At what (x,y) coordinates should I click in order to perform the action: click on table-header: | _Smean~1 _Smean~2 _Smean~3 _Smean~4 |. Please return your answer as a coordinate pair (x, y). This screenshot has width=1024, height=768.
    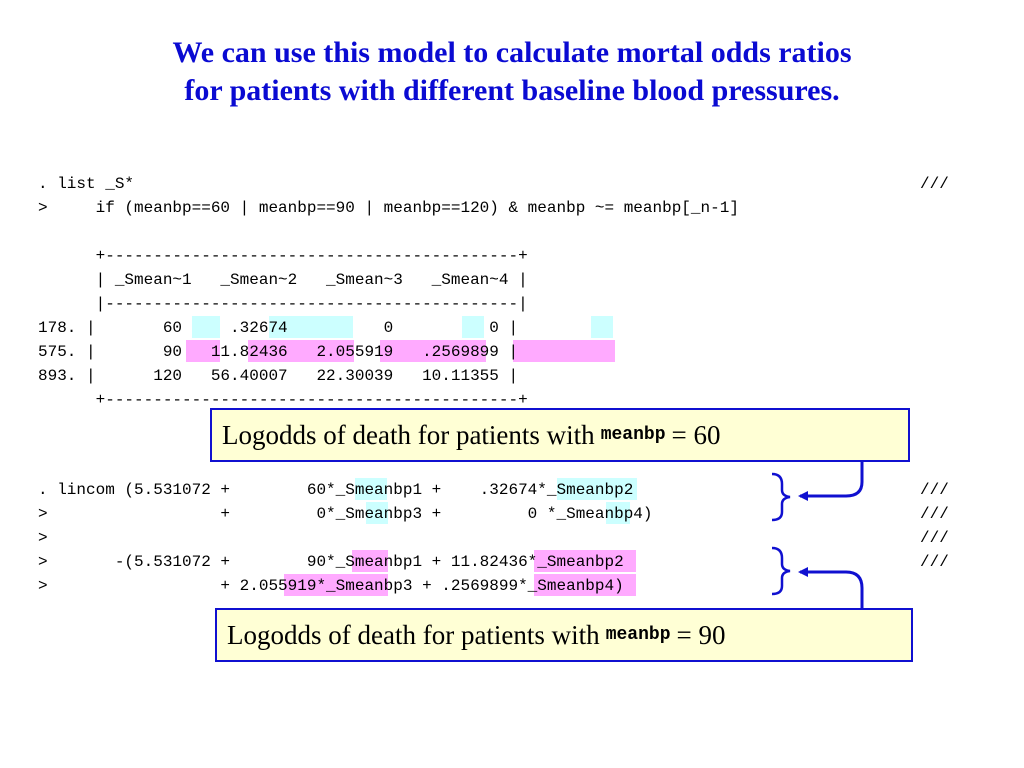
    Looking at the image, I should click on (283, 280).